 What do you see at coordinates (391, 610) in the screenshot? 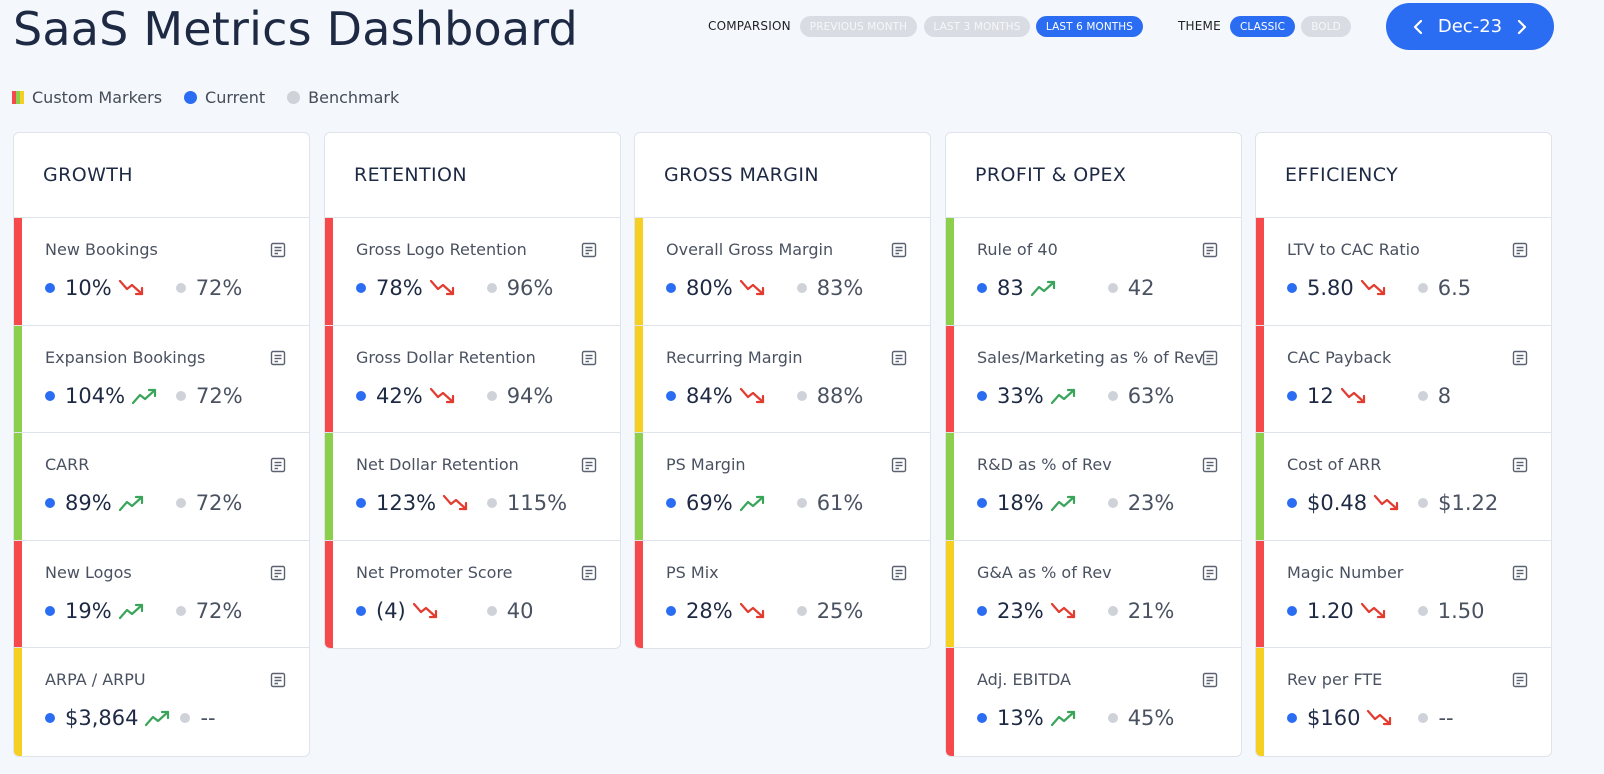
I see `current-value: (4)` at bounding box center [391, 610].